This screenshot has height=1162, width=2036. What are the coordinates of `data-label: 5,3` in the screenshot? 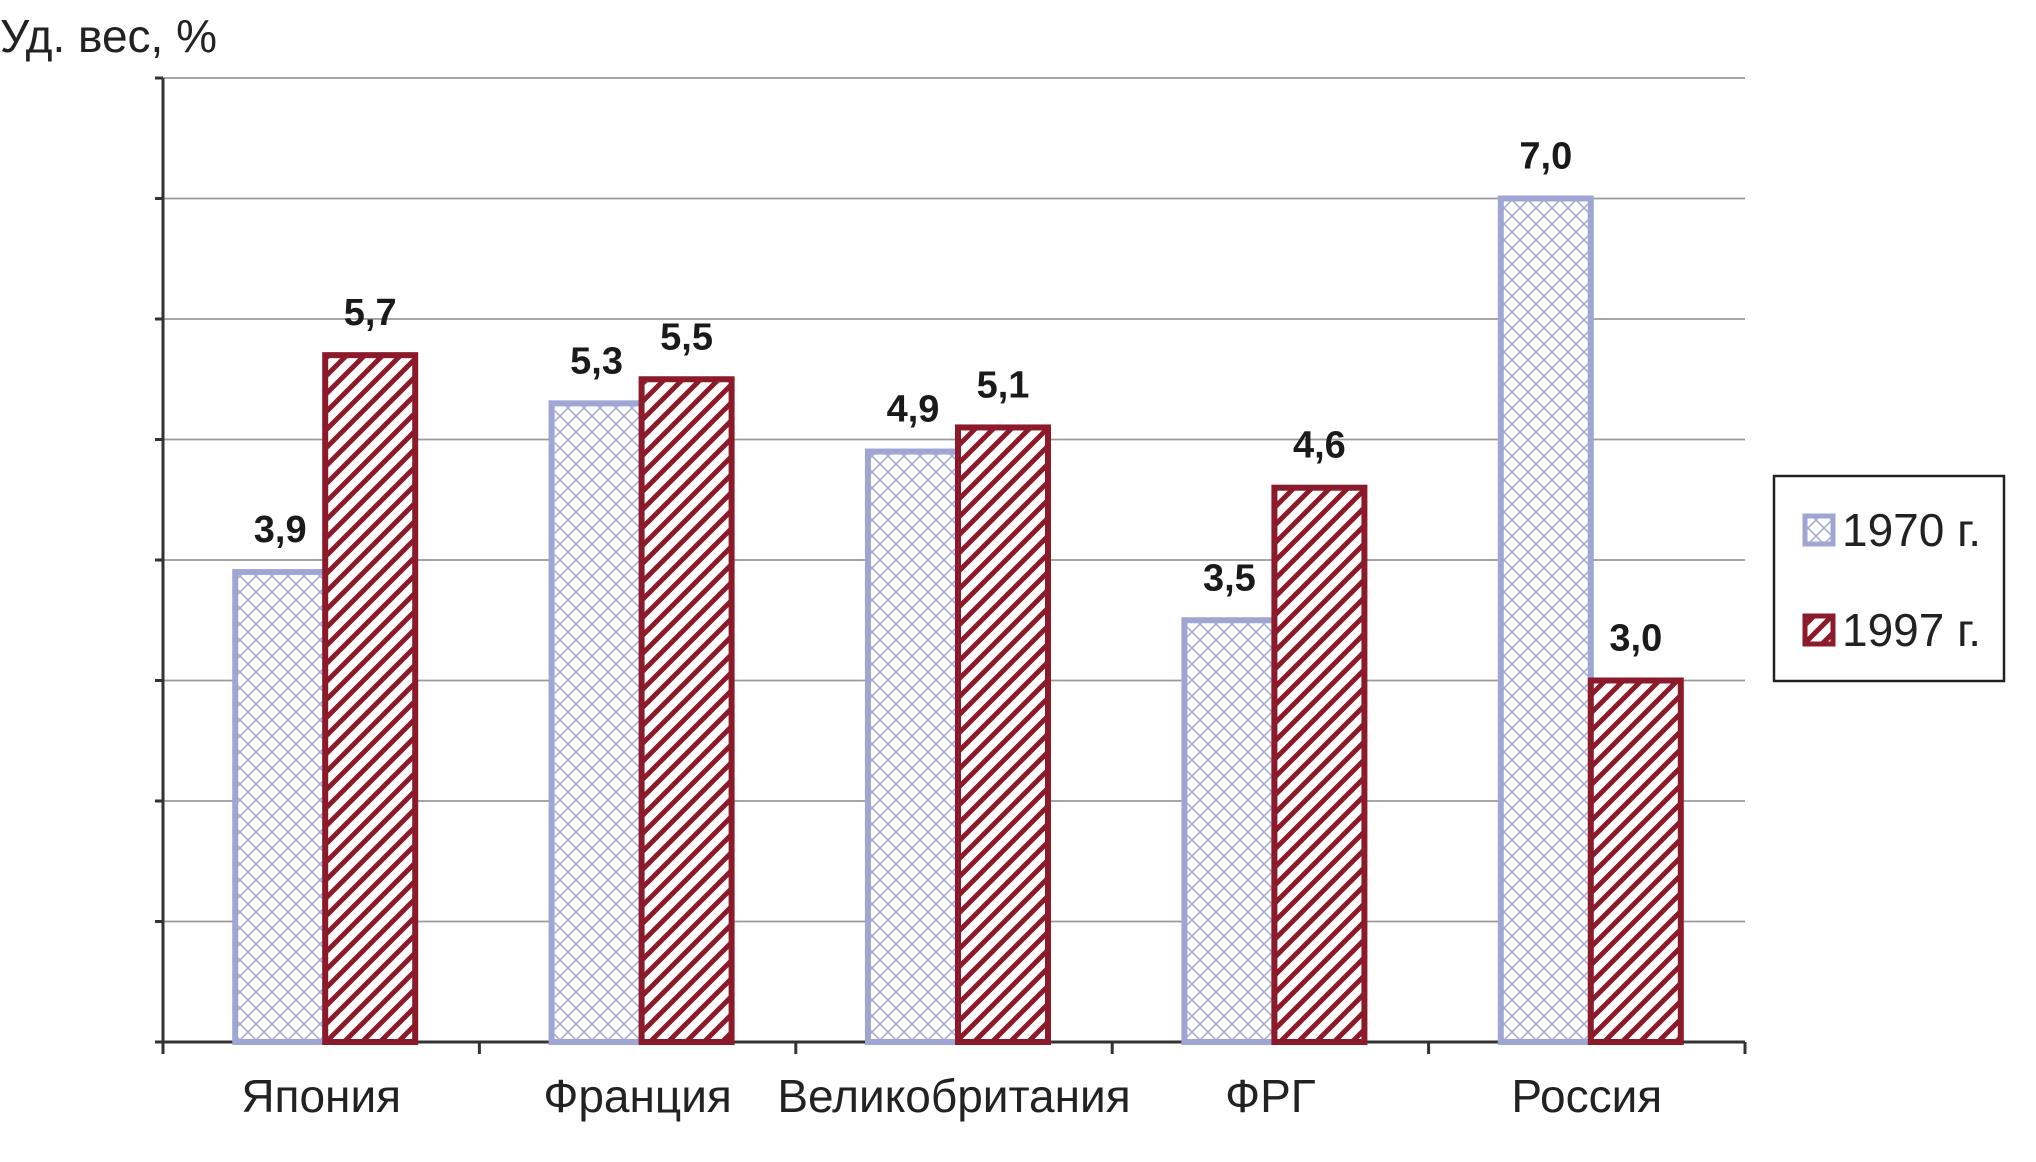 It's located at (596, 361).